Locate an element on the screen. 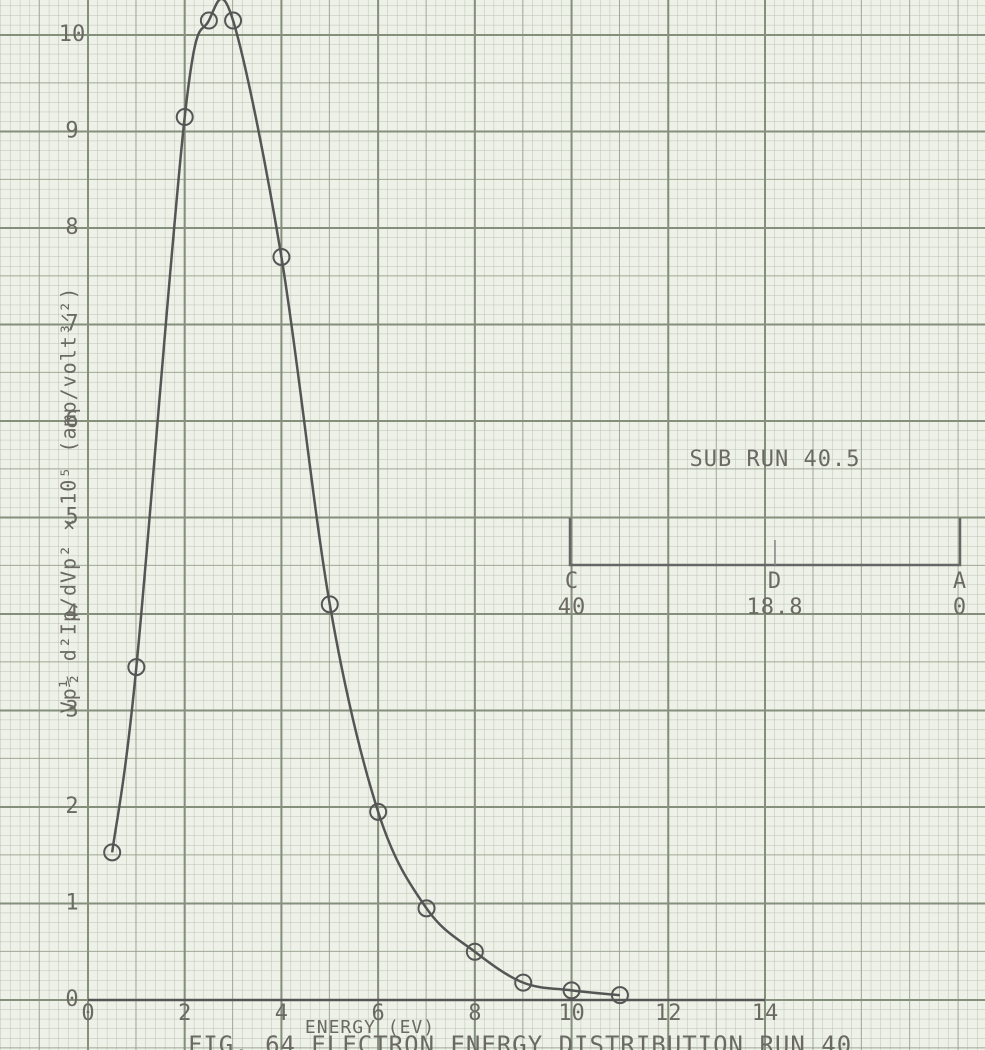 Image resolution: width=985 pixels, height=1050 pixels. annotation: SUB RUN 40.5 is located at coordinates (775, 459).